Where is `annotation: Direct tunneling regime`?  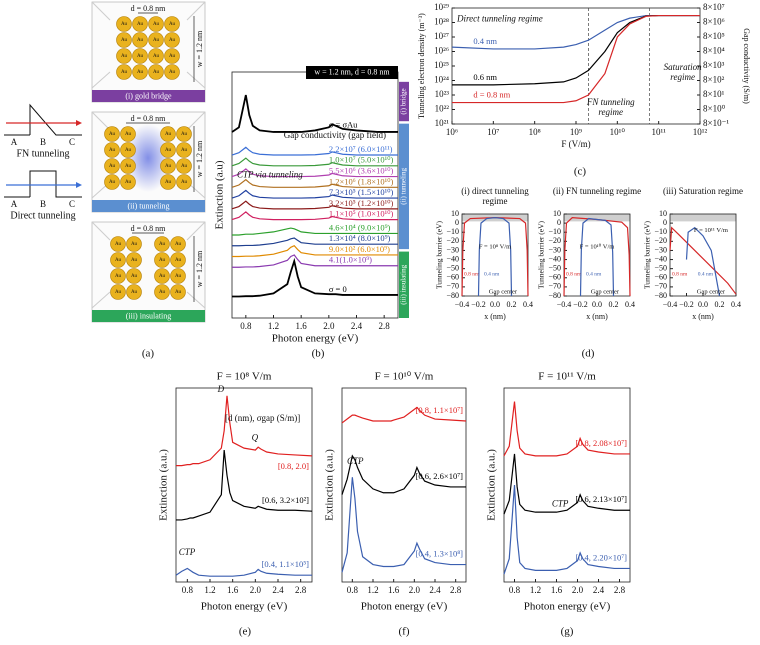 annotation: Direct tunneling regime is located at coordinates (499, 19).